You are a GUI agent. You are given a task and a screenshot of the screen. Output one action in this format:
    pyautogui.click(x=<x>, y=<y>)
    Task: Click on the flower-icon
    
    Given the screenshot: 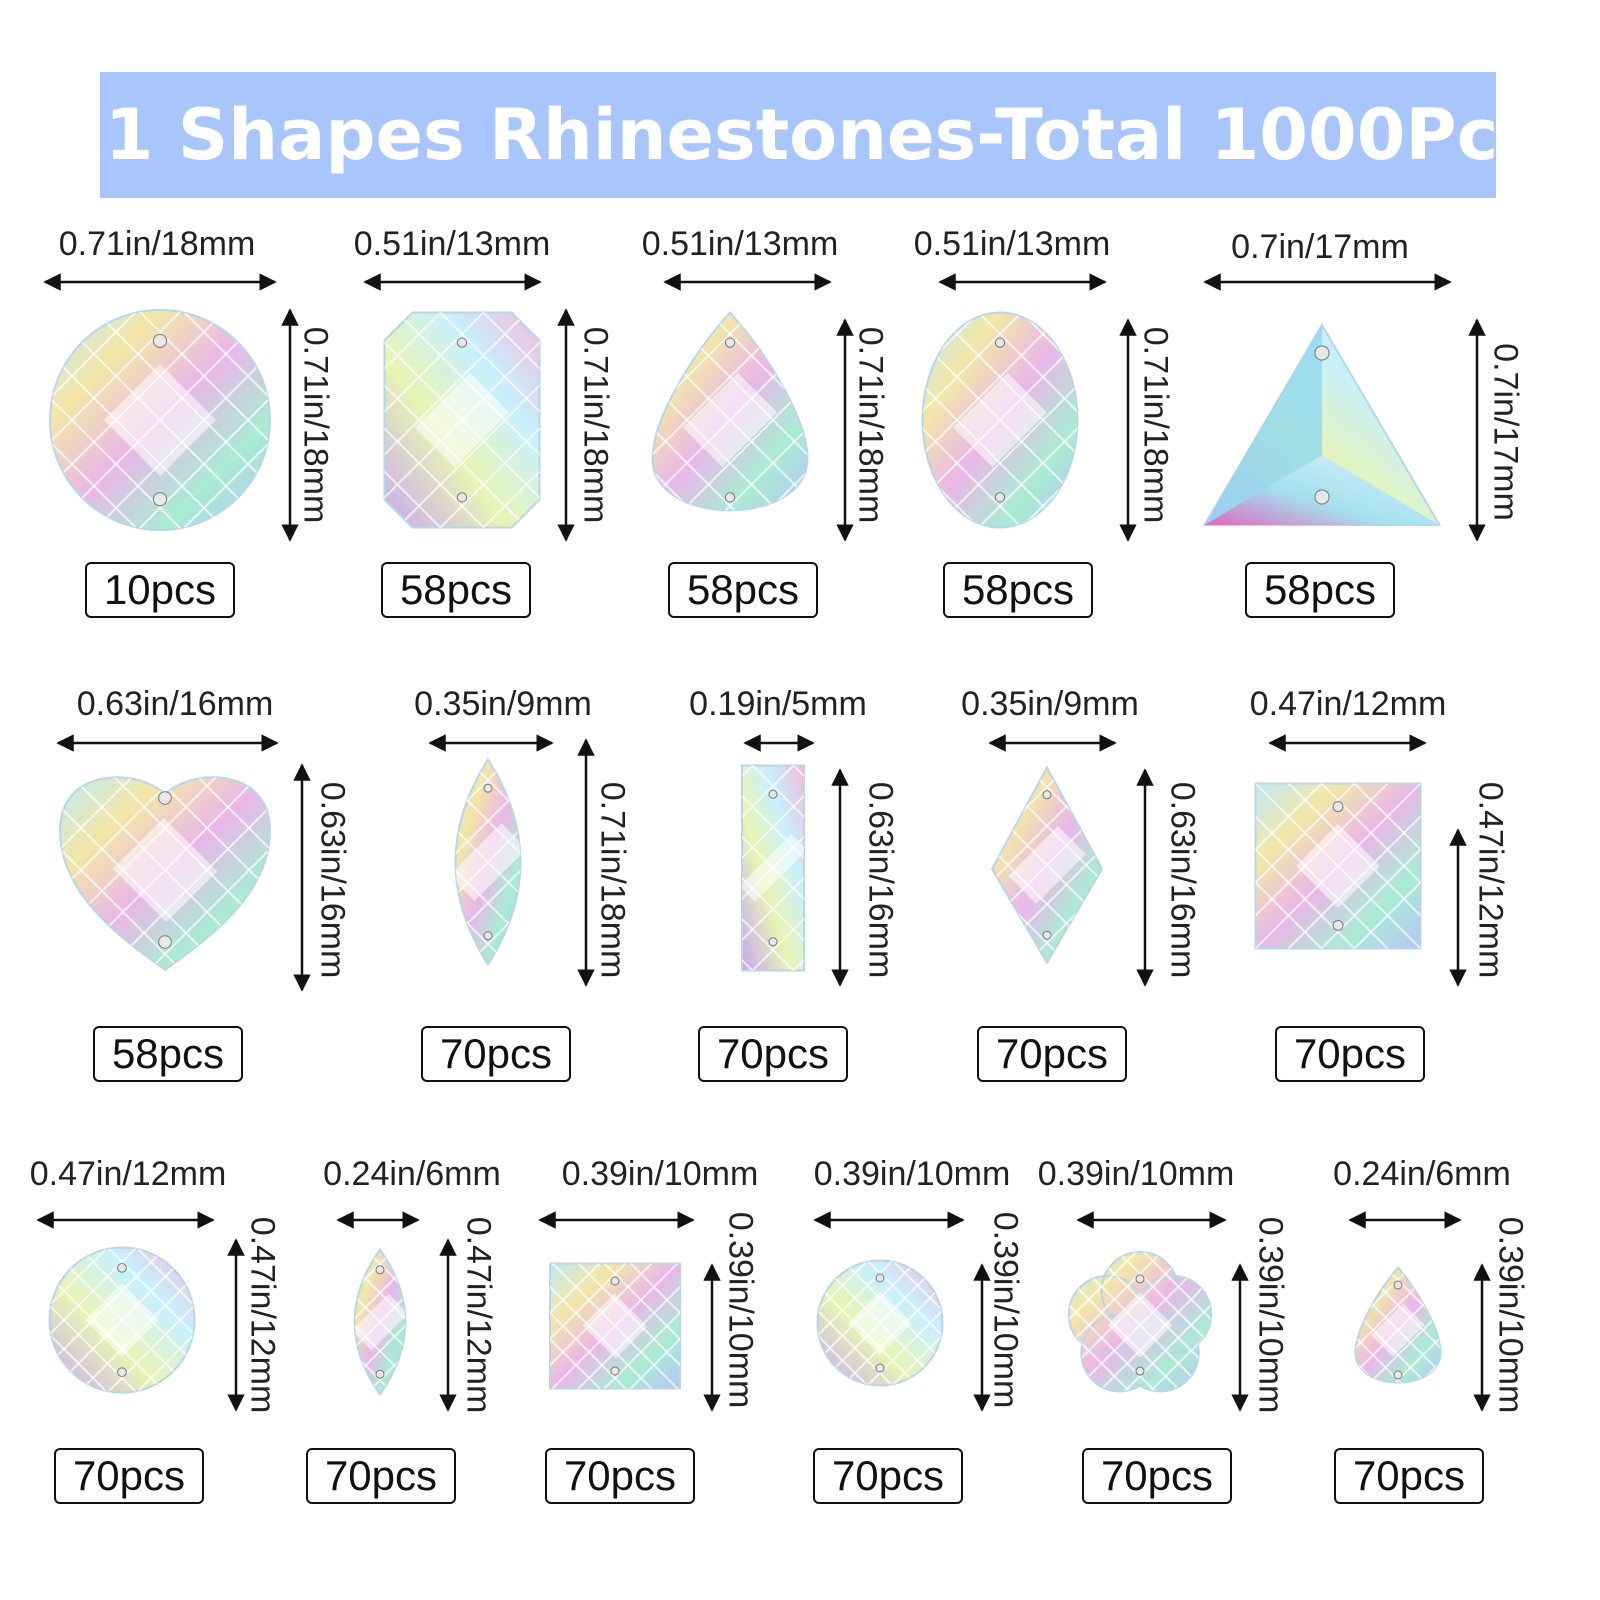 What is the action you would take?
    pyautogui.click(x=1140, y=1322)
    